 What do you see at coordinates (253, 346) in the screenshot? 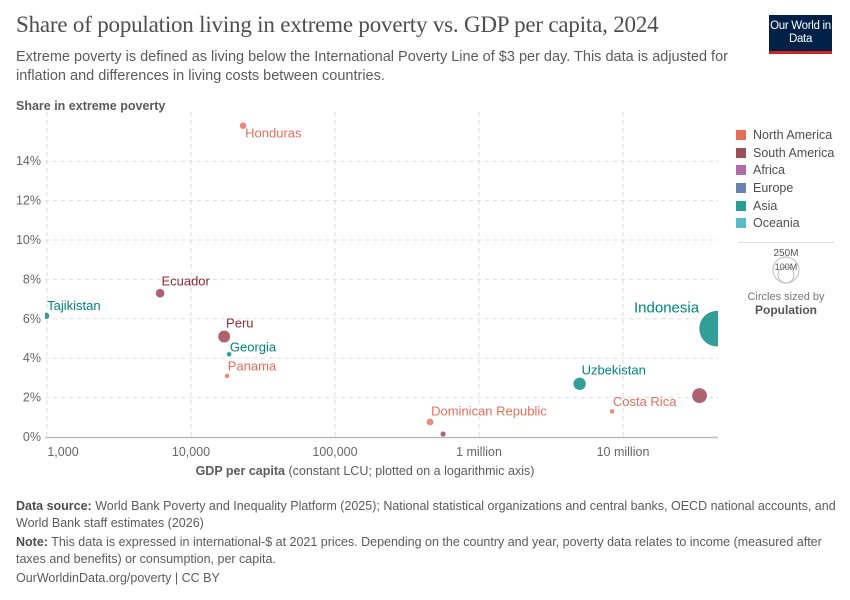
I see `data-point-label: Georgia` at bounding box center [253, 346].